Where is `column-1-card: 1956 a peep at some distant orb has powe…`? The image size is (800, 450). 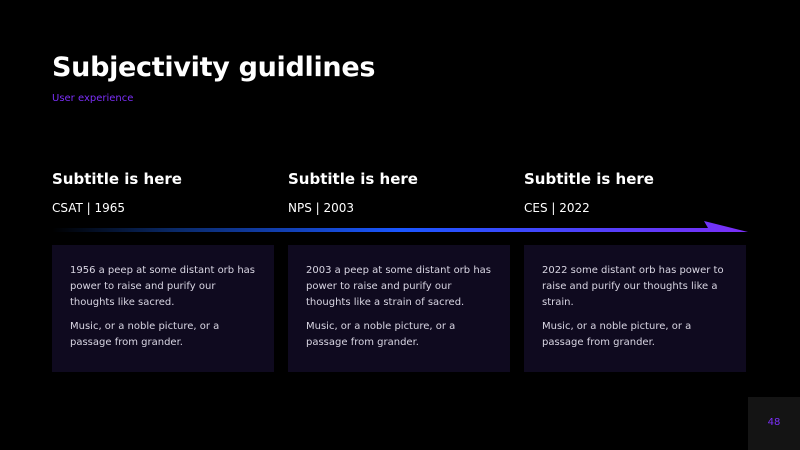 column-1-card: 1956 a peep at some distant orb has powe… is located at coordinates (163, 308).